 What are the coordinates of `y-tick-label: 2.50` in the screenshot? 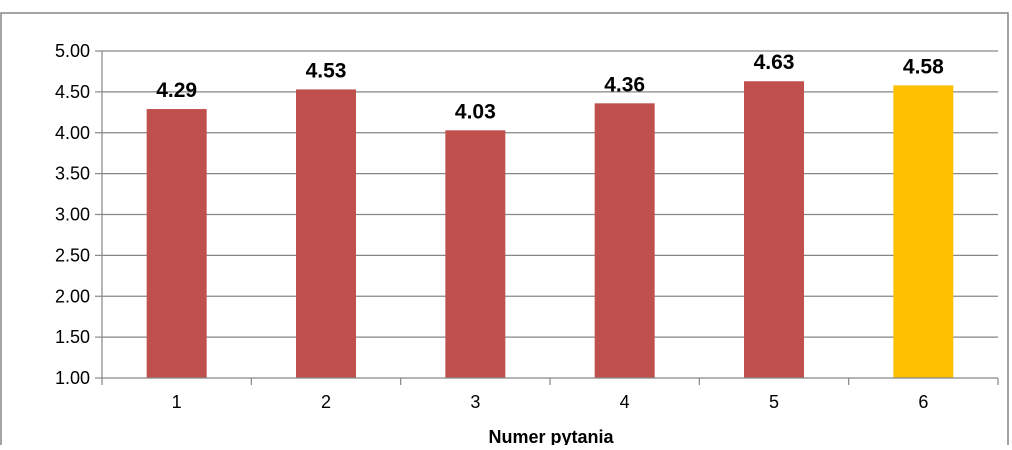 It's located at (72, 255).